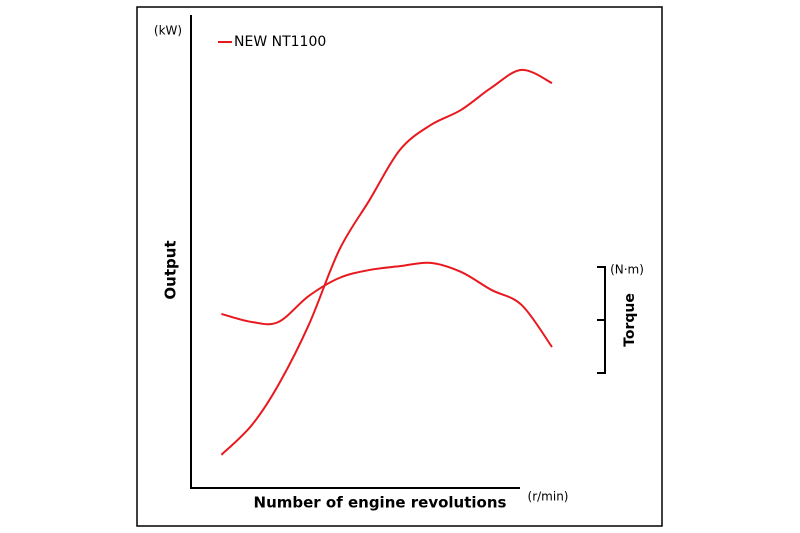 This screenshot has width=800, height=533. Describe the element at coordinates (380, 503) in the screenshot. I see `x-label: Number of engine revolutions` at that location.